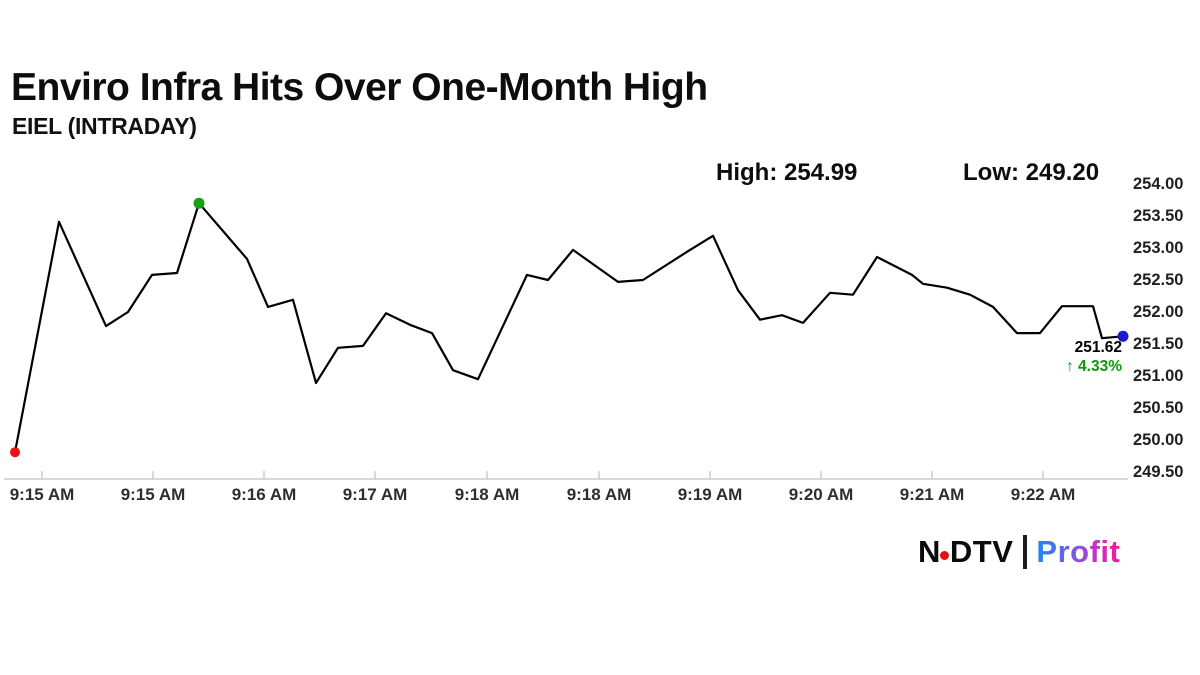 This screenshot has width=1200, height=675. What do you see at coordinates (710, 494) in the screenshot?
I see `x-axis-label: 9:19 AM` at bounding box center [710, 494].